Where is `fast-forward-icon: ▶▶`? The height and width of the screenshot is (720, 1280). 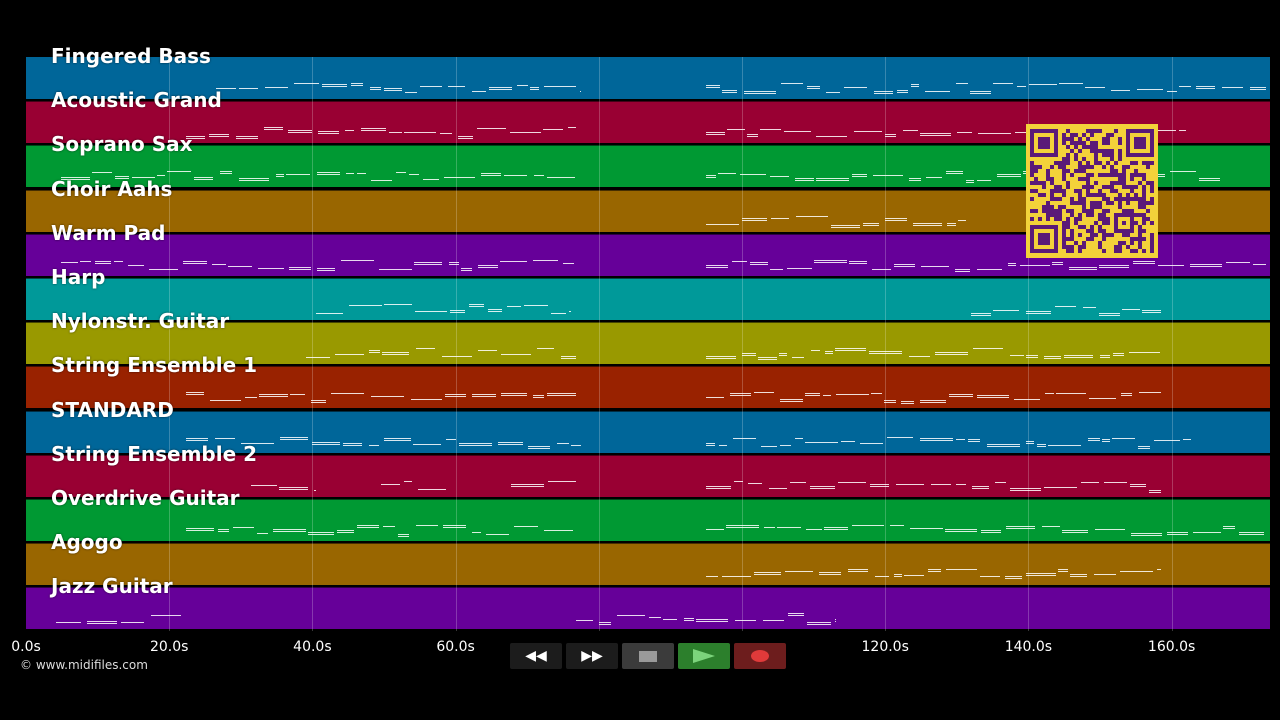
fast-forward-icon: ▶▶ is located at coordinates (592, 656).